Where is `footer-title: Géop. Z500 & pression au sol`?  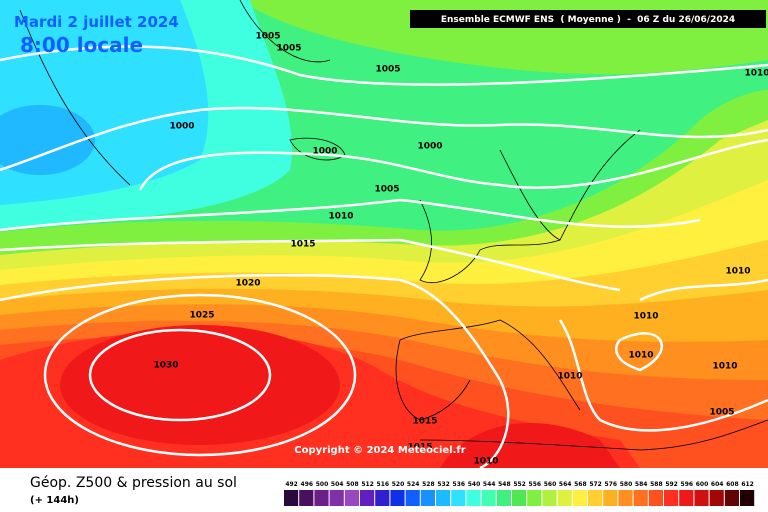
footer-title: Géop. Z500 & pression au sol is located at coordinates (133, 483).